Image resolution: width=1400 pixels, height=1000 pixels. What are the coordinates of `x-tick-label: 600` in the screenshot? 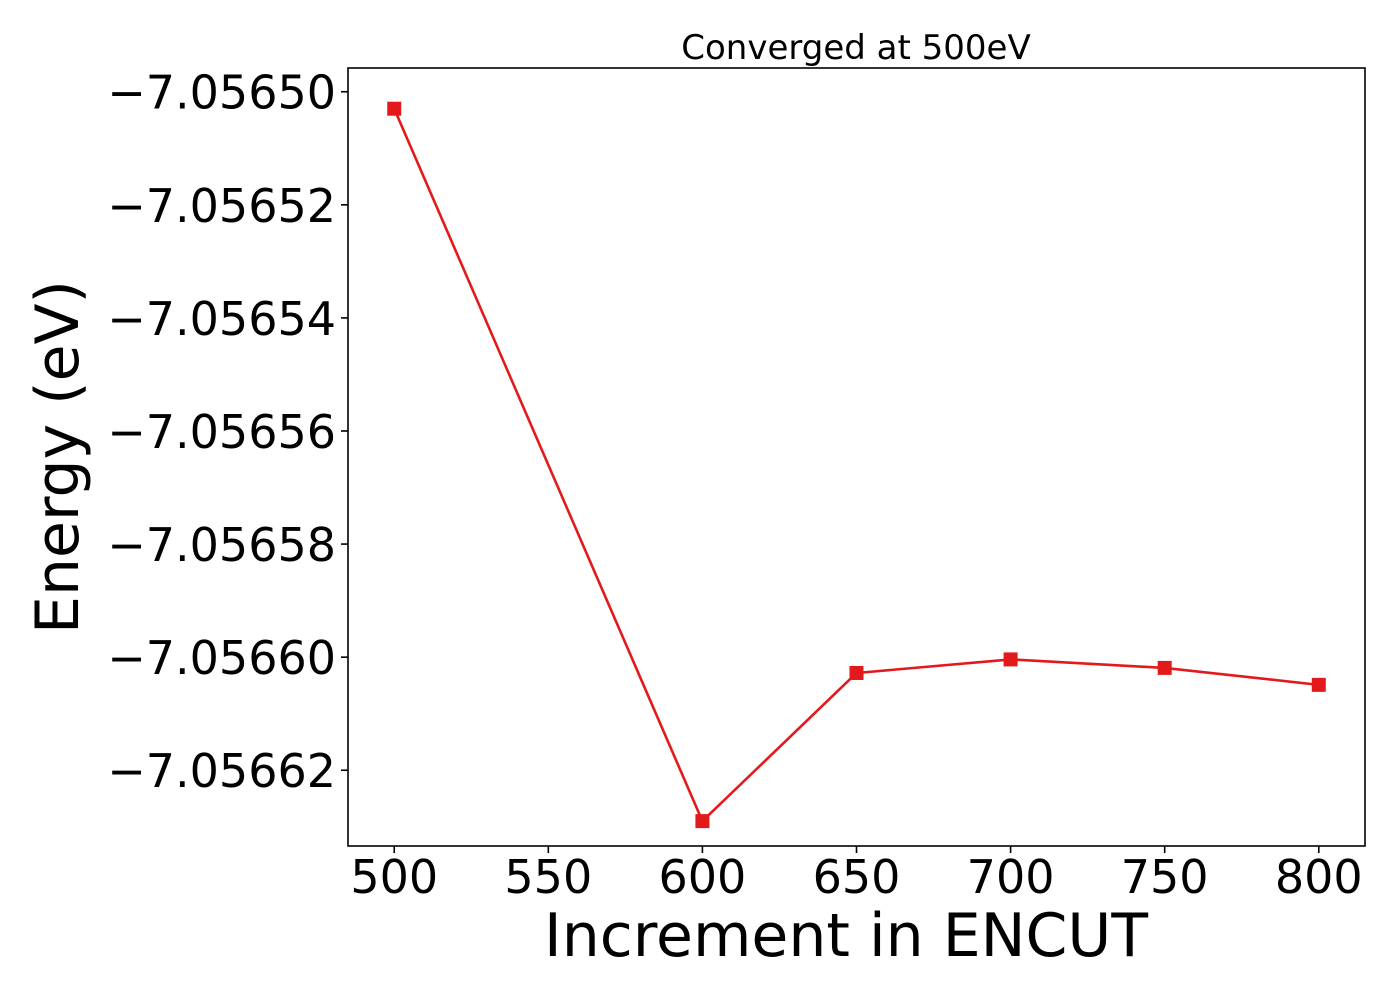 It's located at (703, 877).